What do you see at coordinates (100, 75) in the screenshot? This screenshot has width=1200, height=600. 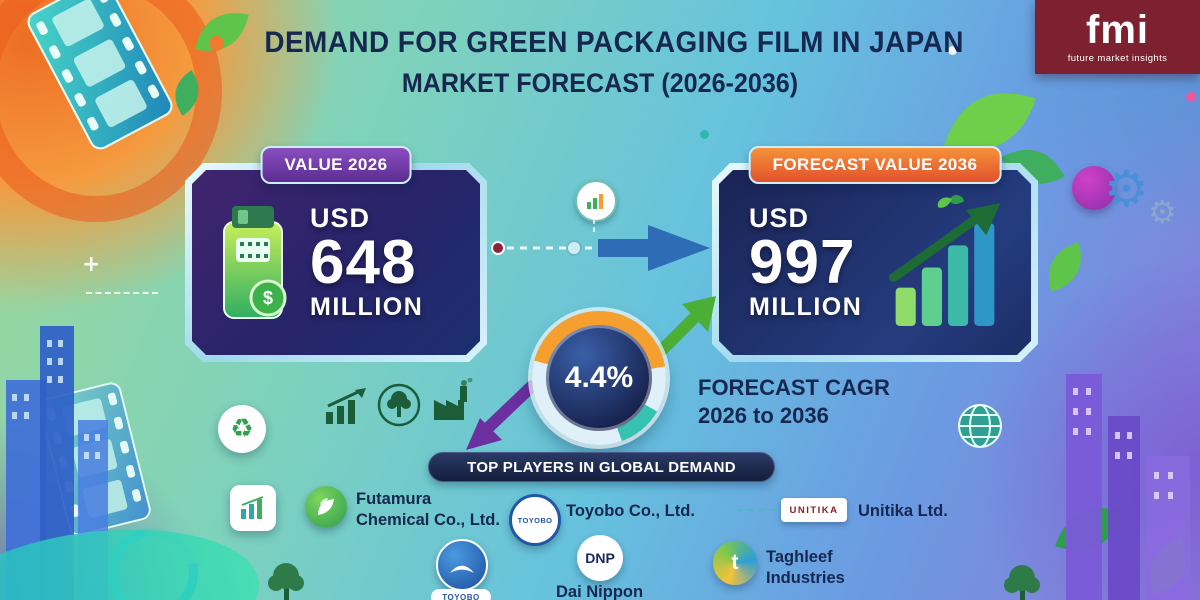 I see `film-strip-icon` at bounding box center [100, 75].